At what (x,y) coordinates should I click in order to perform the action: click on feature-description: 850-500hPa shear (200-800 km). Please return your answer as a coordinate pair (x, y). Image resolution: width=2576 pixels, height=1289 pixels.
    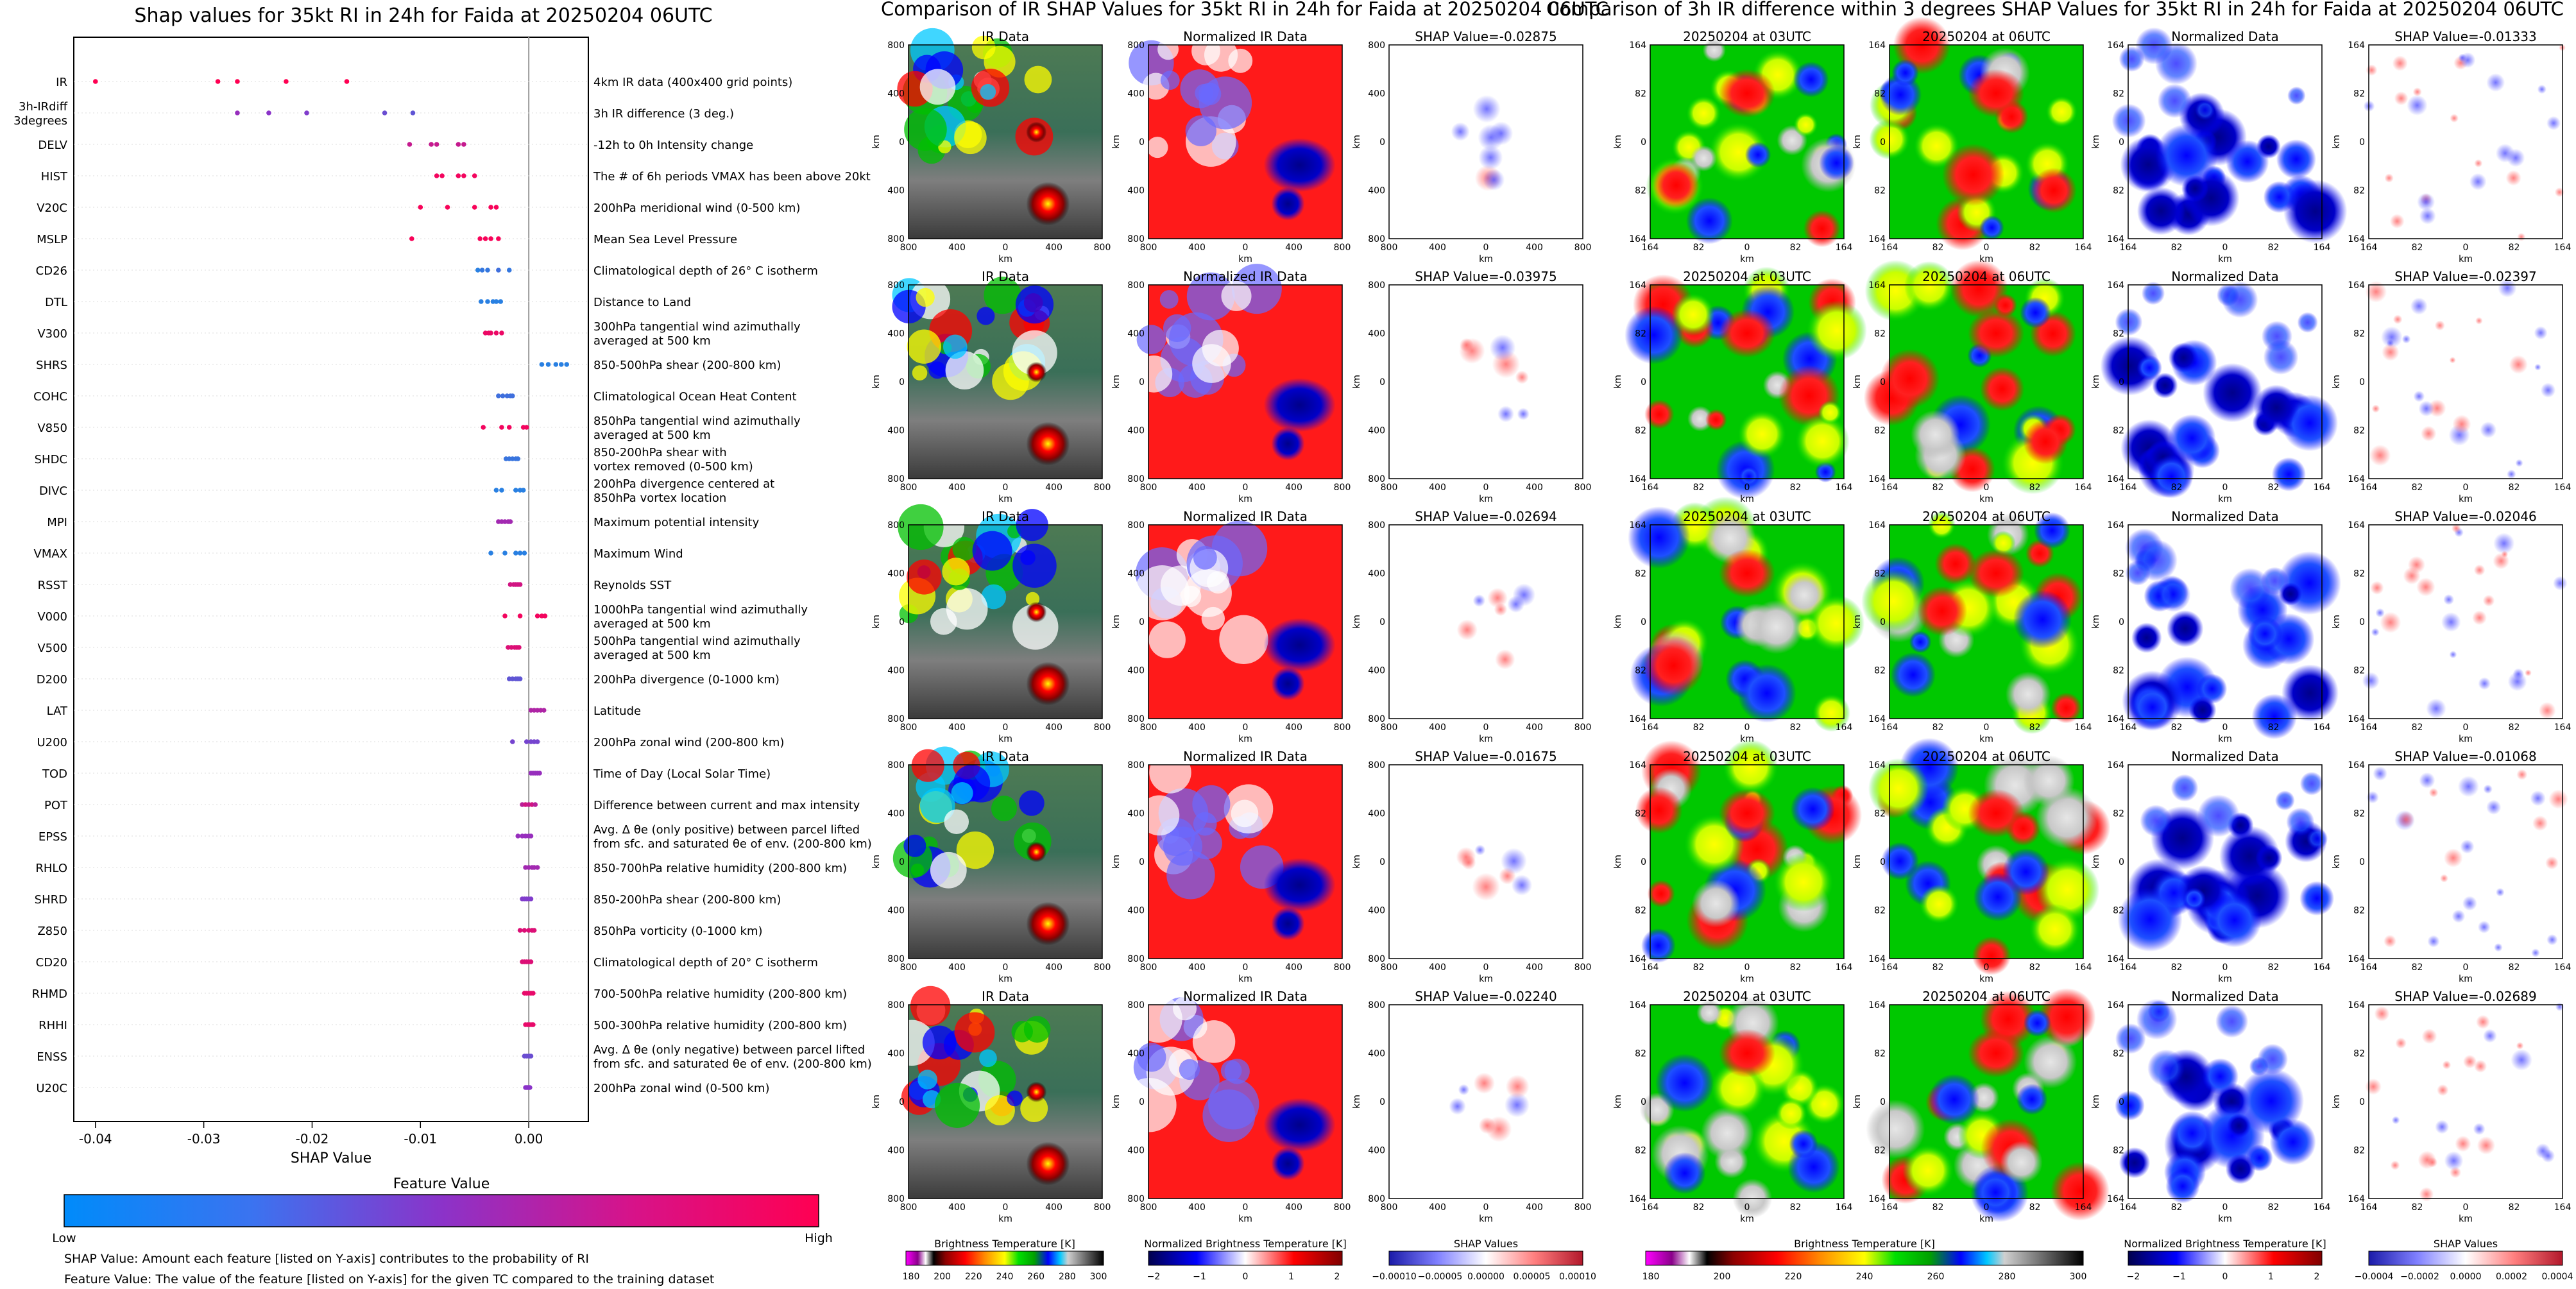
    Looking at the image, I should click on (687, 366).